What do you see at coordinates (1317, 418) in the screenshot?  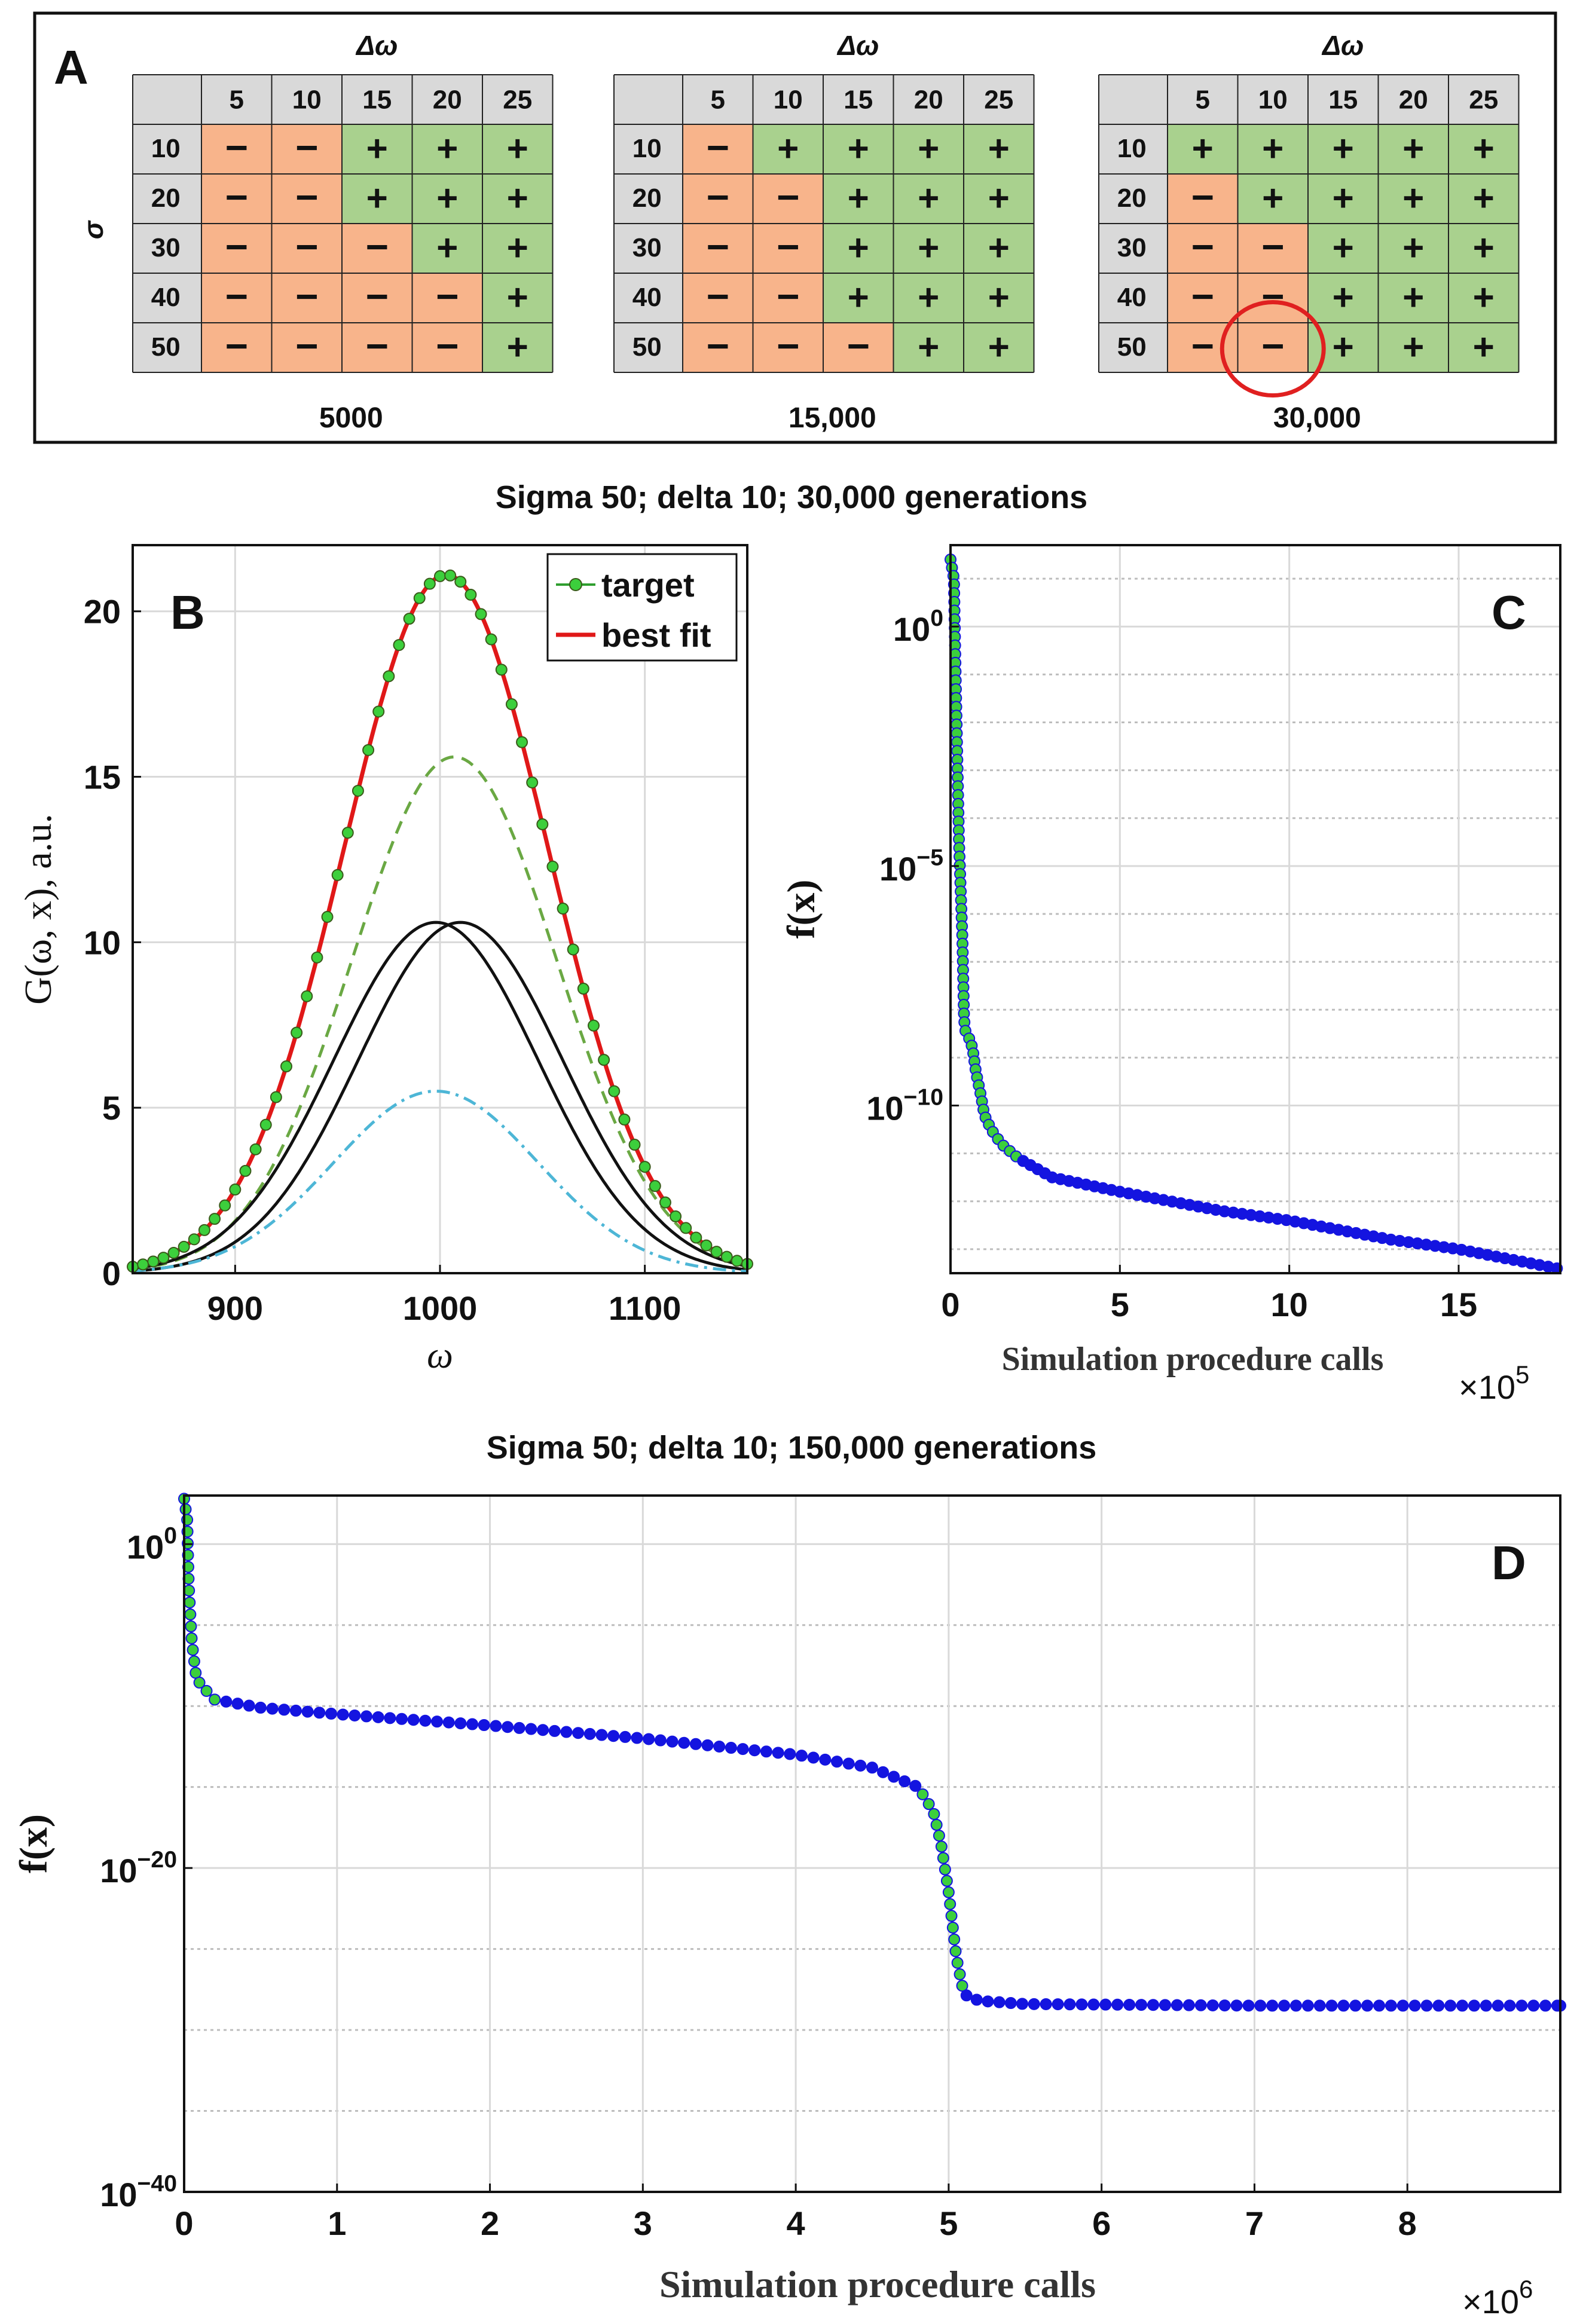 I see `table-caption: 30,000` at bounding box center [1317, 418].